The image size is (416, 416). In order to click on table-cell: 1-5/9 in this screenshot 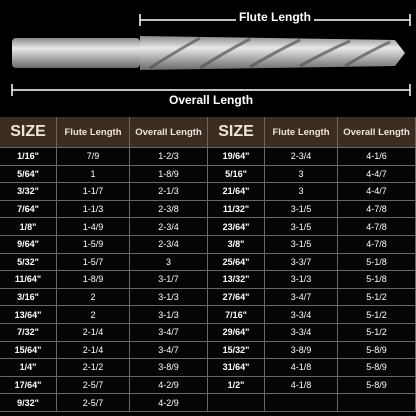, I will do `click(93, 245)`.